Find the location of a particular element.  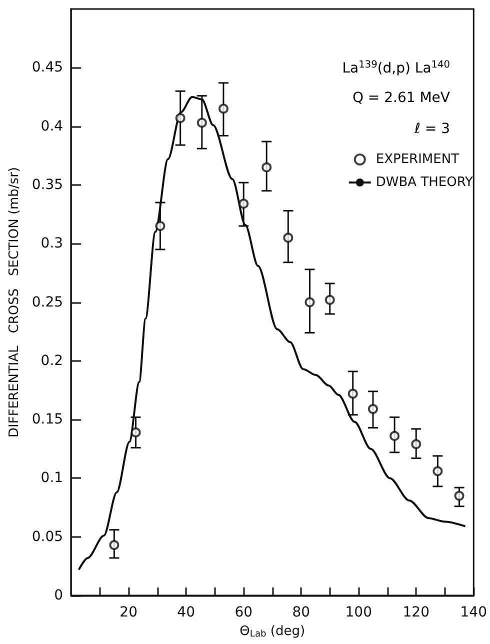

x-tick-label: 140 is located at coordinates (474, 612).